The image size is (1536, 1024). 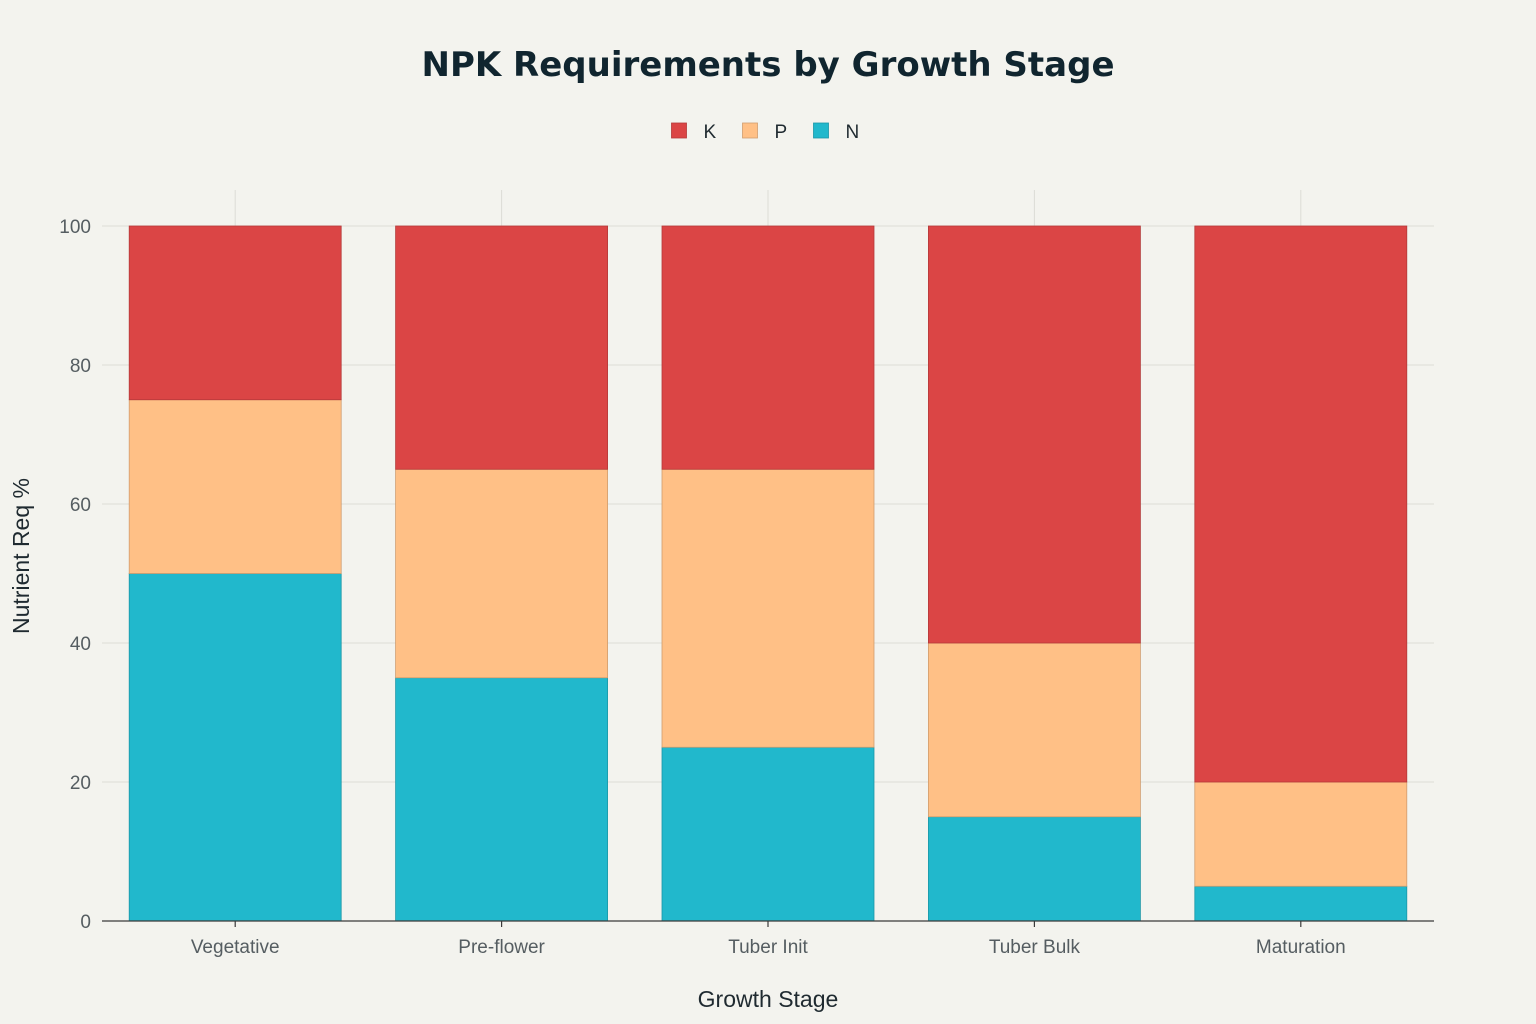 I want to click on x-axis-title: Growth Stage, so click(x=768, y=999).